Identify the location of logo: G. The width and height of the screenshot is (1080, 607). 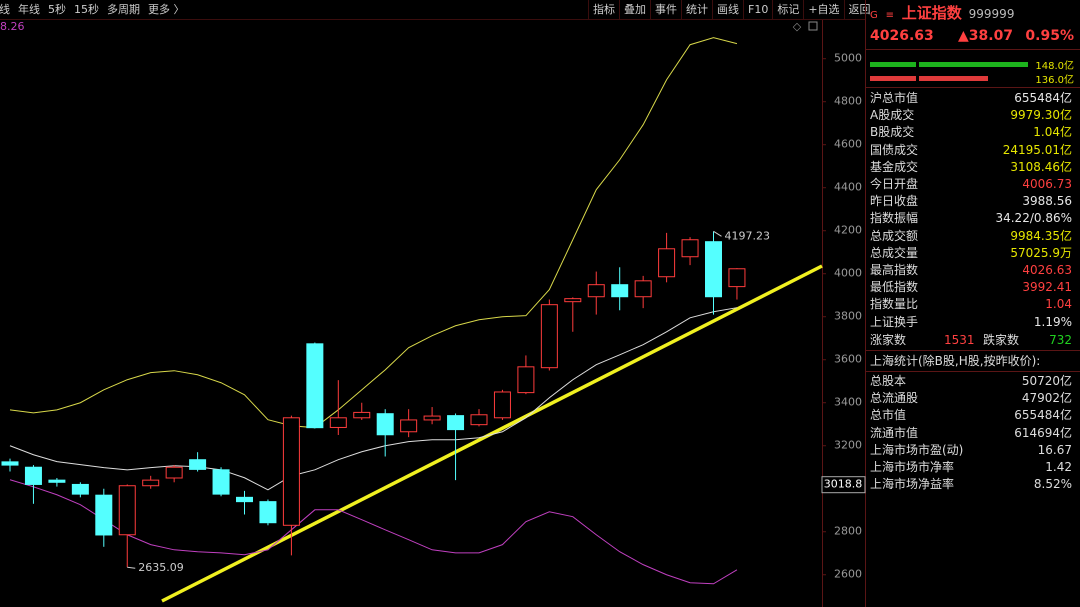
(874, 15).